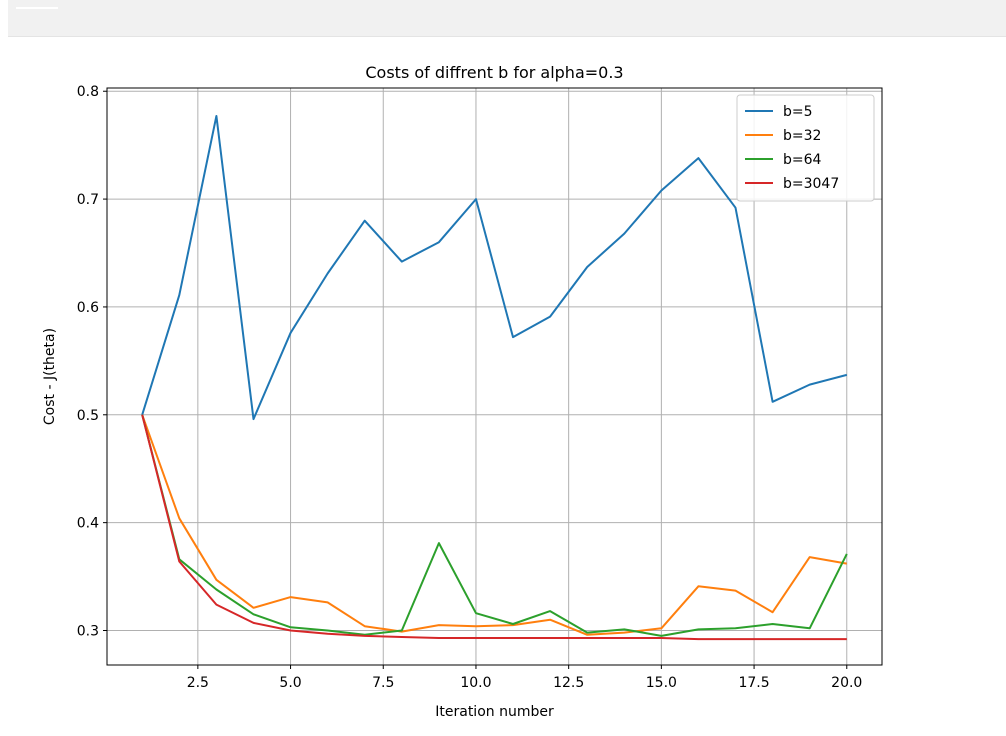 The height and width of the screenshot is (736, 1006). What do you see at coordinates (568, 683) in the screenshot?
I see `x-tick-label: 12.5` at bounding box center [568, 683].